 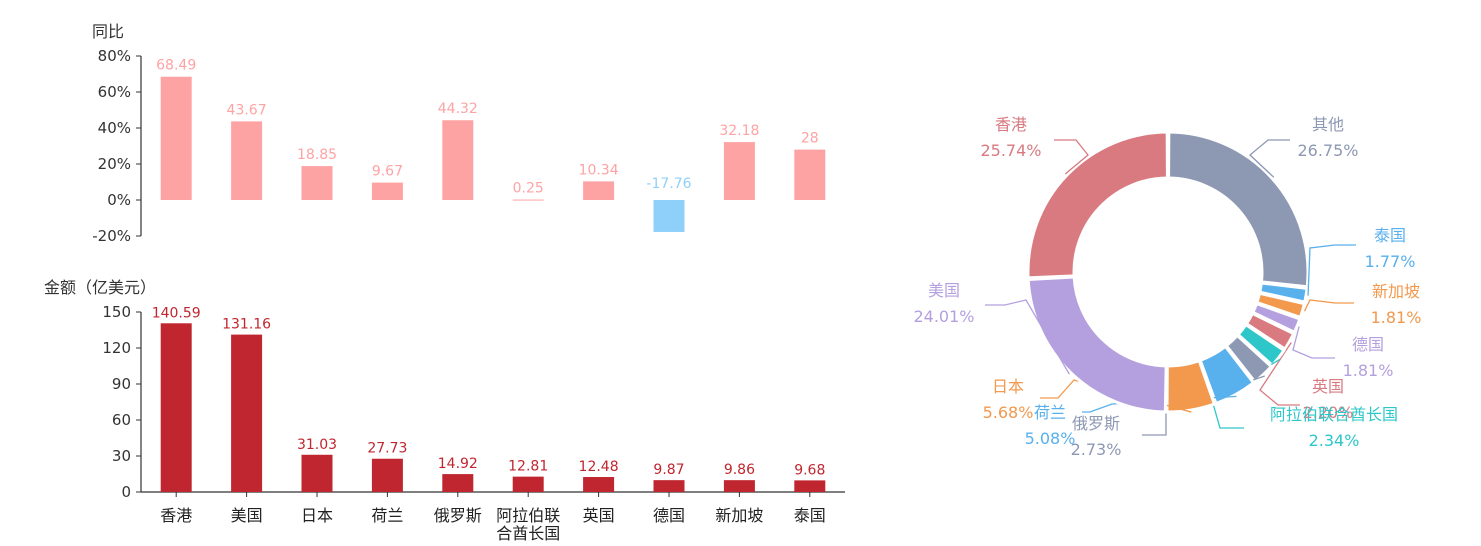 What do you see at coordinates (1390, 235) in the screenshot?
I see `slice-name-label: 泰国` at bounding box center [1390, 235].